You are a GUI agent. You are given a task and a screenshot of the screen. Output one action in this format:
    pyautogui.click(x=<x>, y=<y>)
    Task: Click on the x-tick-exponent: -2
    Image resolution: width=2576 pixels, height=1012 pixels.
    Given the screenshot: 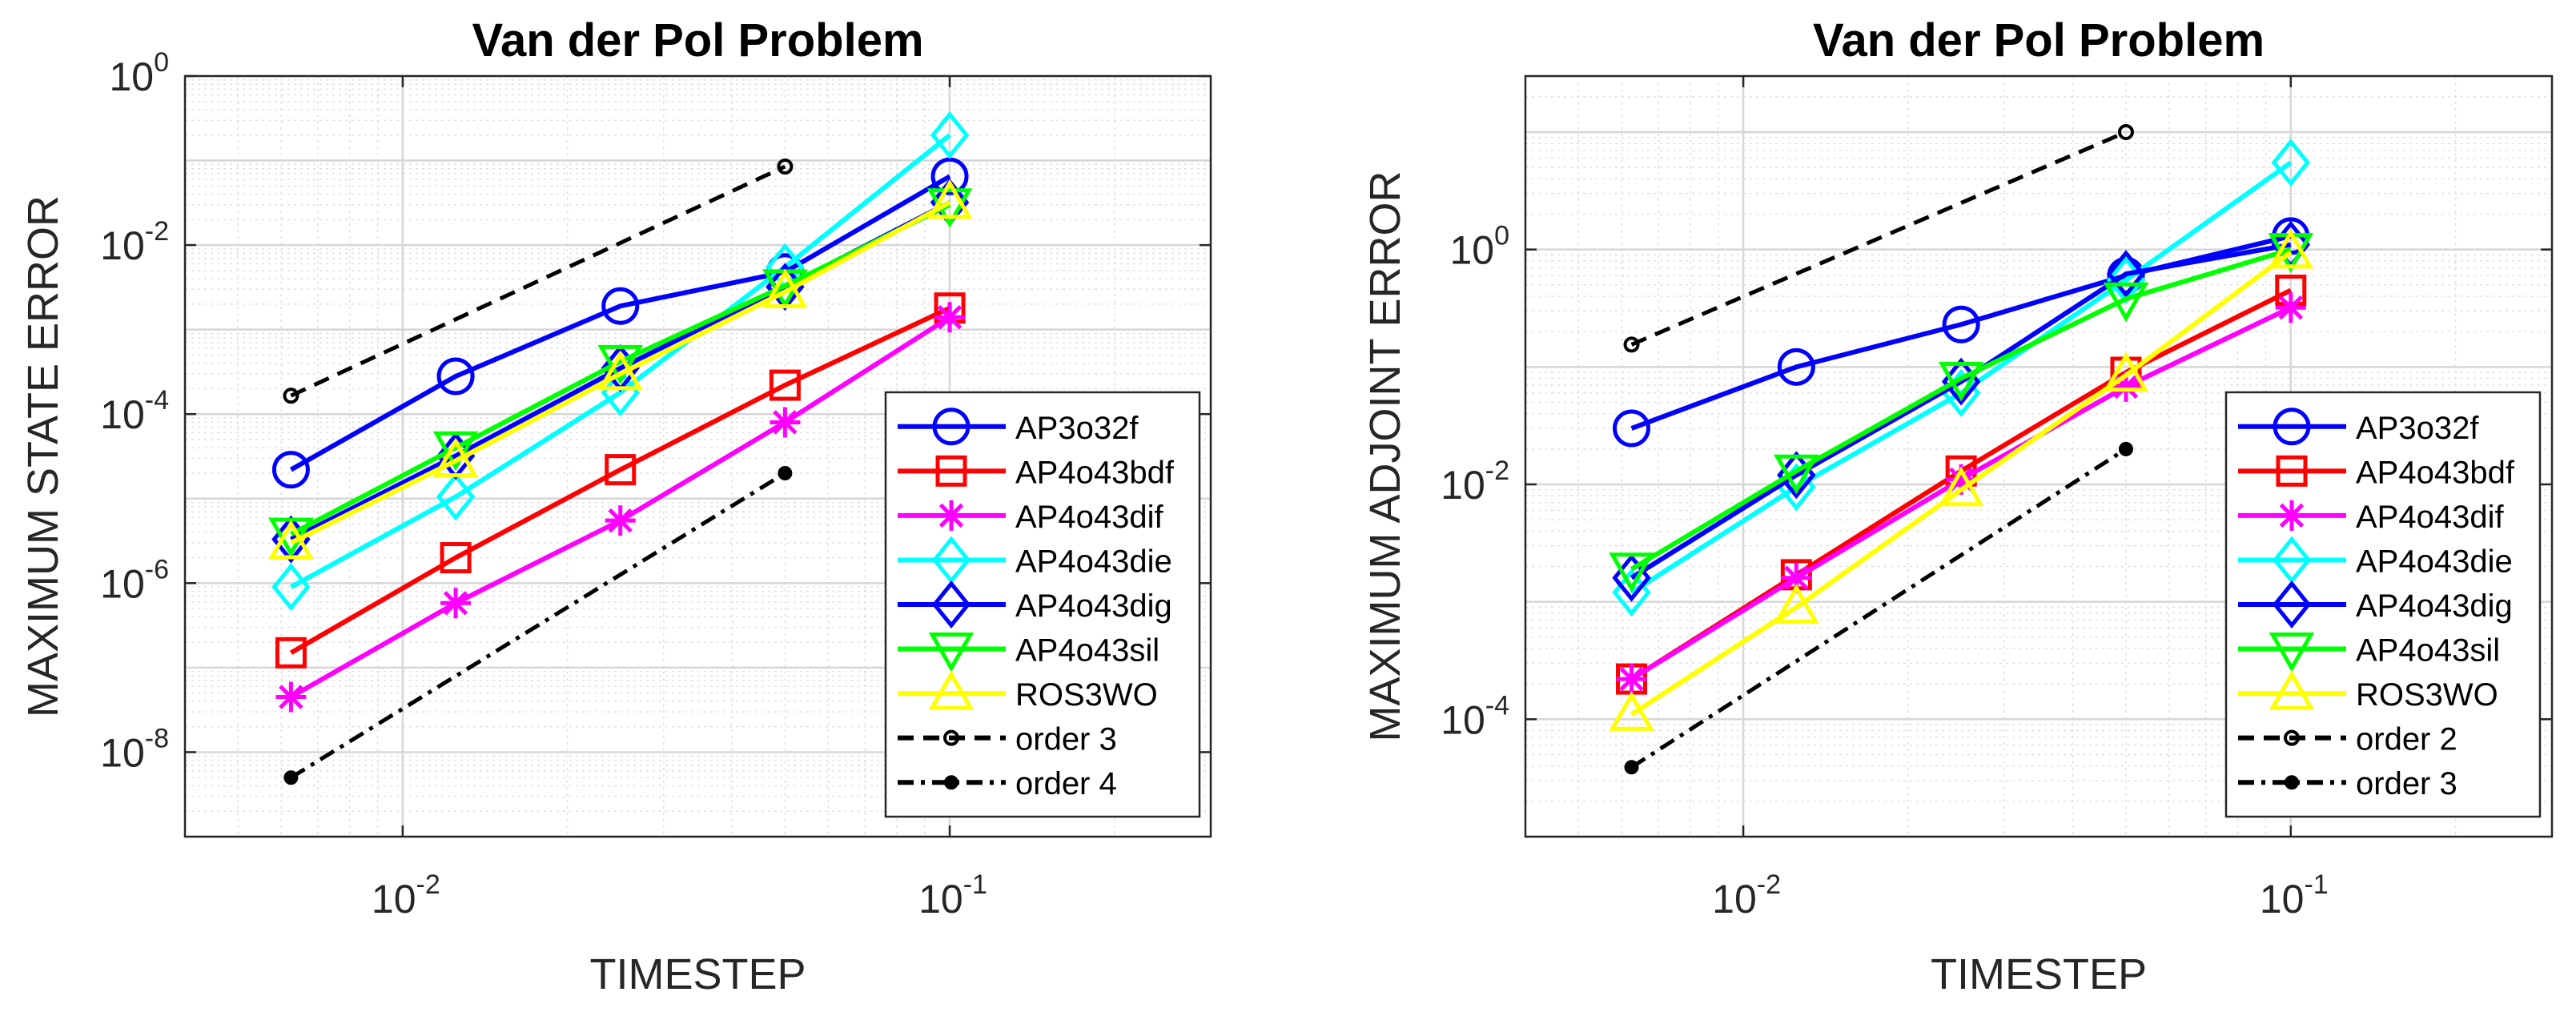 What is the action you would take?
    pyautogui.click(x=1769, y=885)
    